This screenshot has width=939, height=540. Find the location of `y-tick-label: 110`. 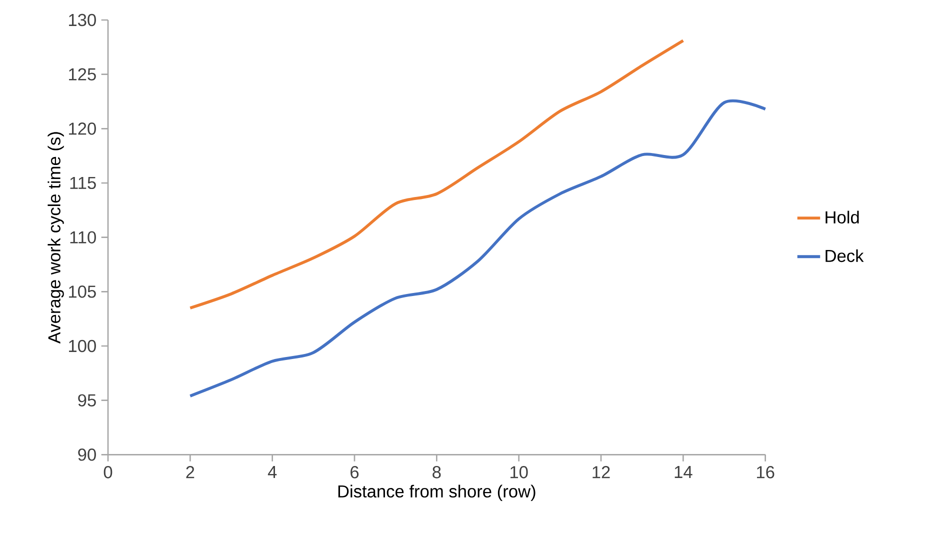

y-tick-label: 110 is located at coordinates (83, 237).